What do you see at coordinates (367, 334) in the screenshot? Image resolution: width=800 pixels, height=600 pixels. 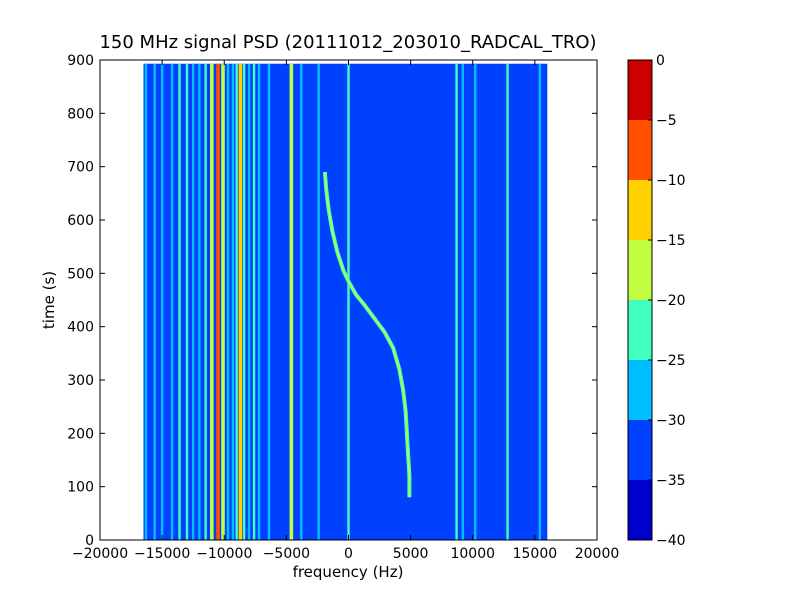 I see `doppler-curve` at bounding box center [367, 334].